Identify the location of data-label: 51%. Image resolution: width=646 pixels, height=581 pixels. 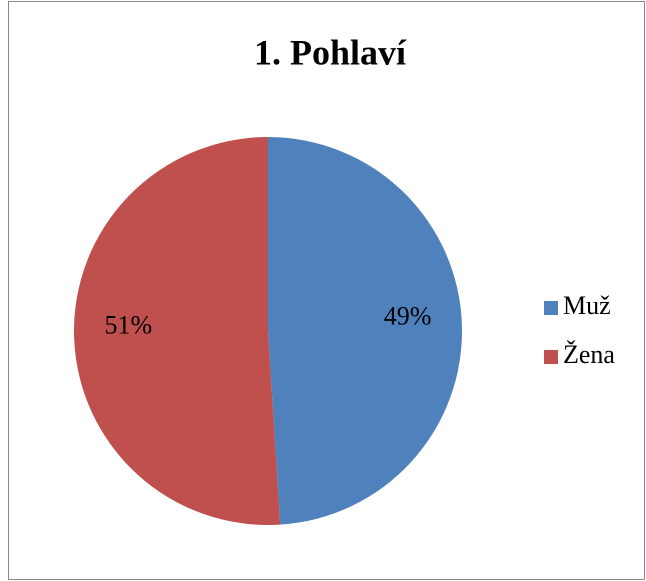
(129, 324).